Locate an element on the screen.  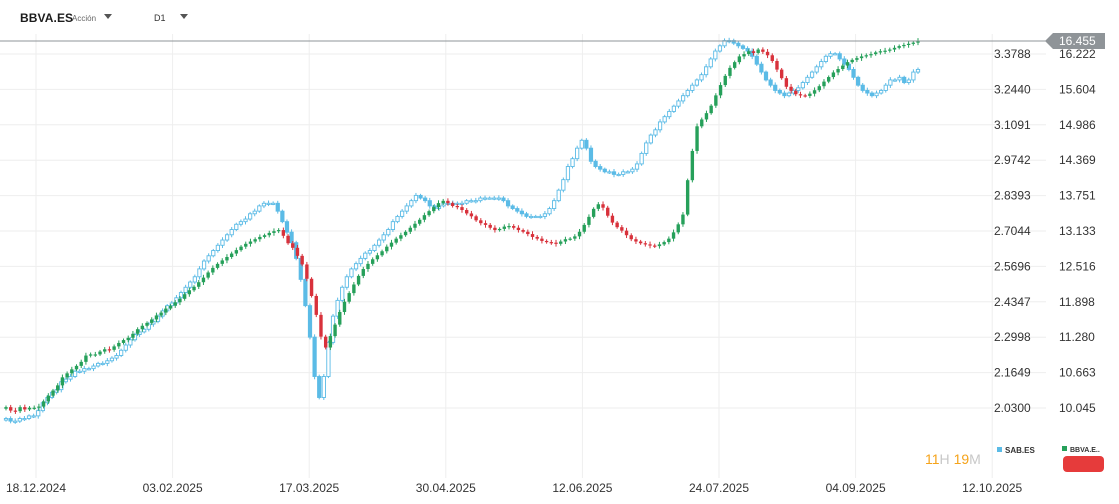
timer-hours-unit: H is located at coordinates (944, 459).